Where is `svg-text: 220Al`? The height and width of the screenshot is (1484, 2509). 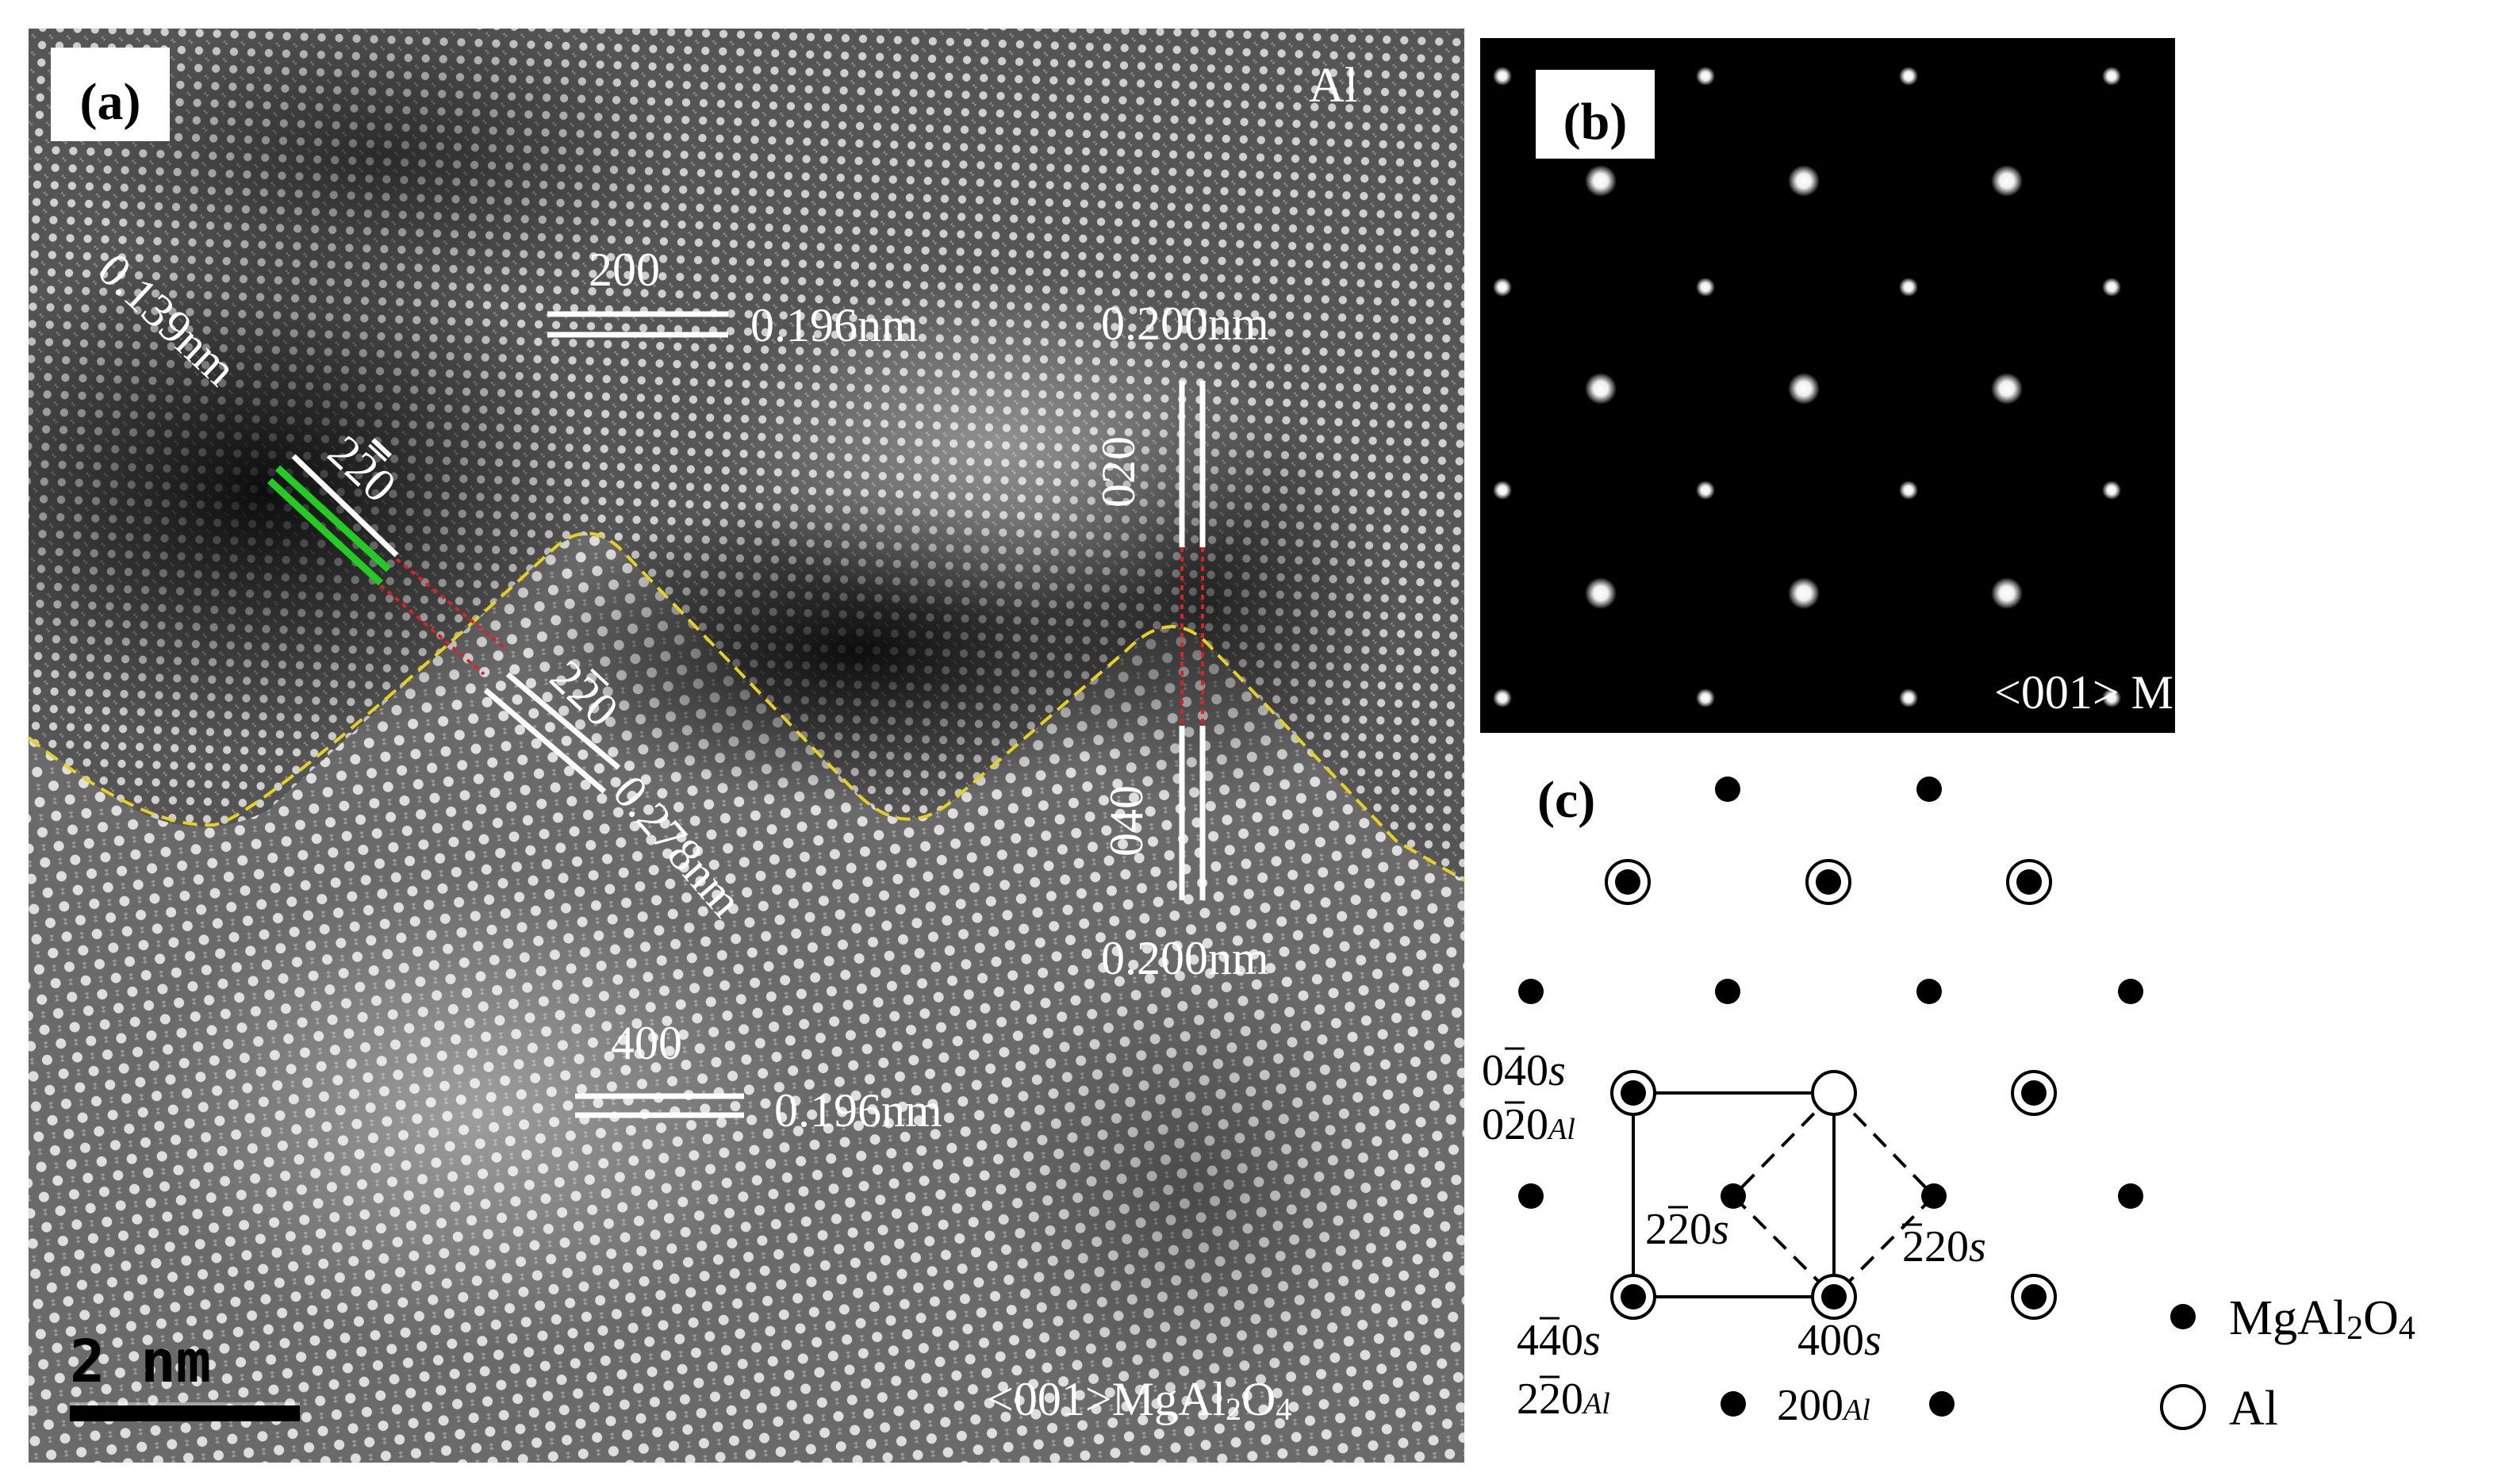
svg-text: 220Al is located at coordinates (1563, 1399).